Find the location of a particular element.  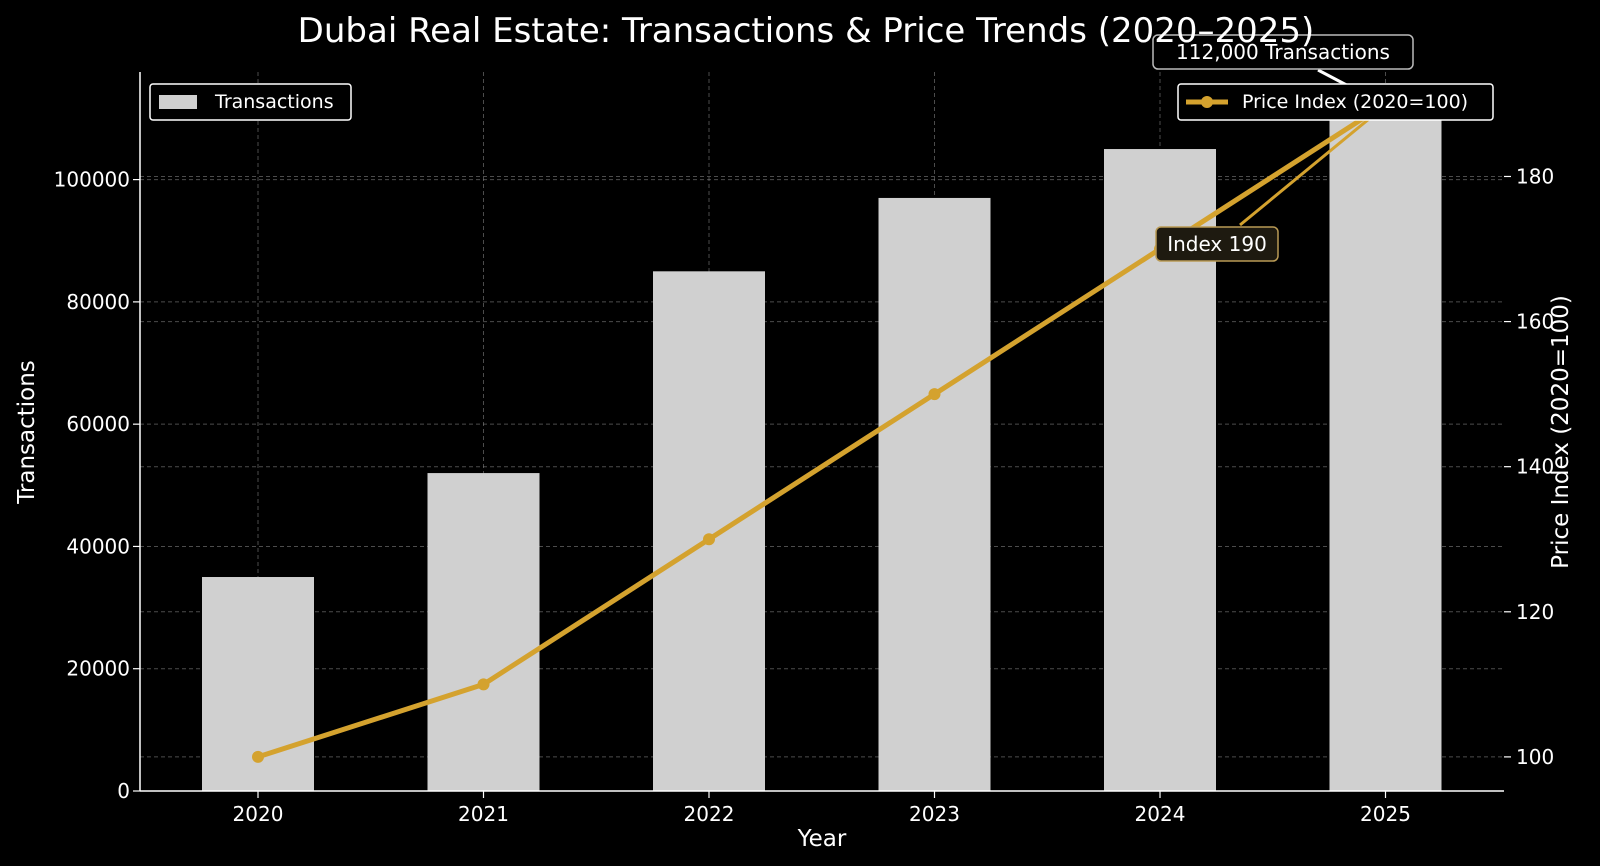

annotation-index-text: Index 190 is located at coordinates (1217, 244).